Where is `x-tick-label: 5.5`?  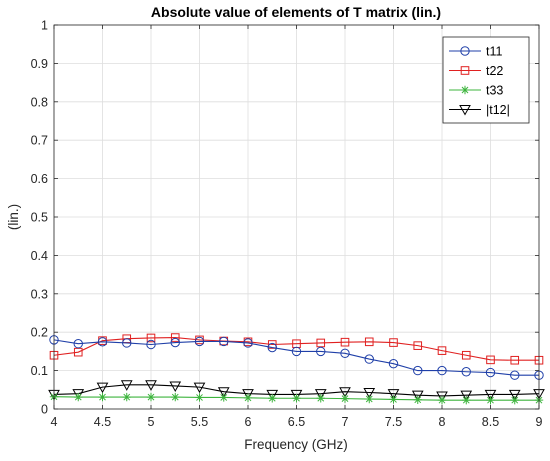
x-tick-label: 5.5 is located at coordinates (199, 422).